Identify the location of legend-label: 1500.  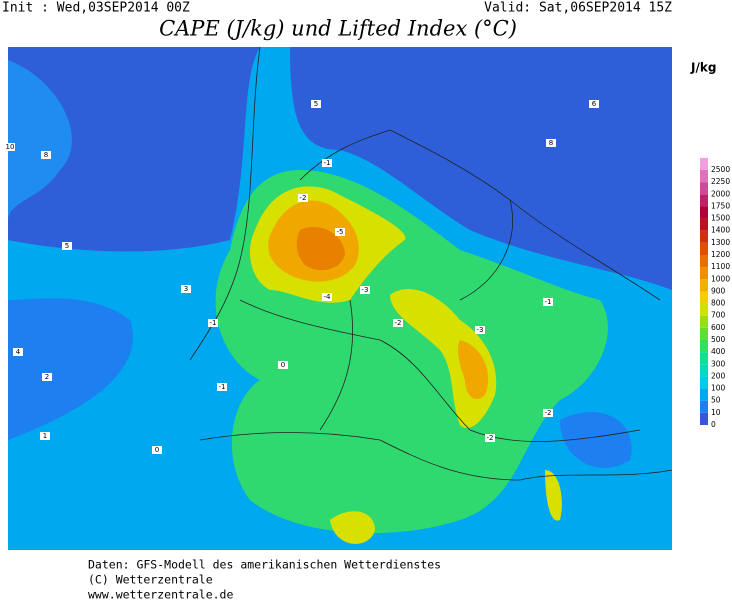
(720, 218).